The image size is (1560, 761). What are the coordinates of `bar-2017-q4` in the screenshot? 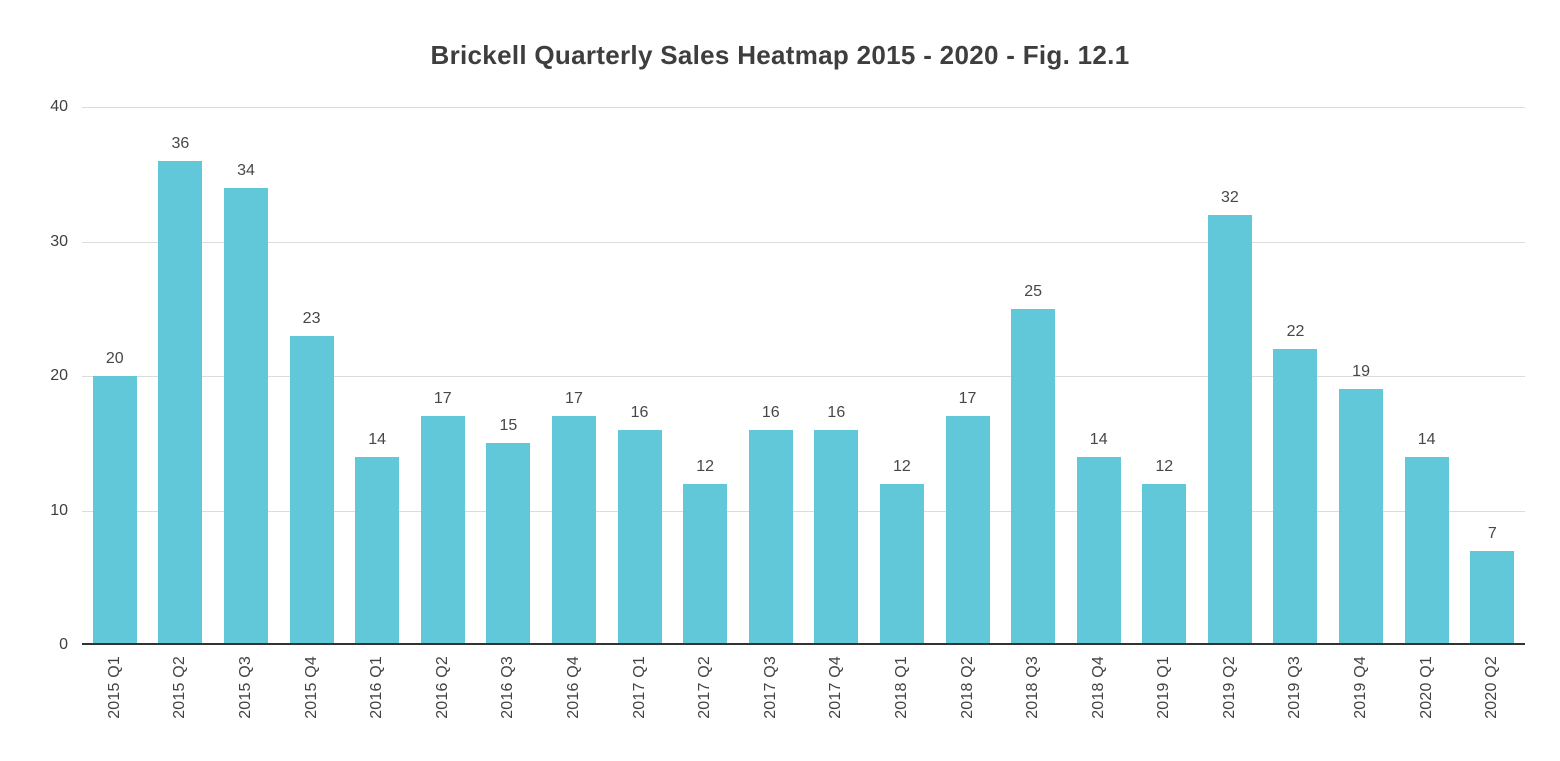 It's located at (836, 537).